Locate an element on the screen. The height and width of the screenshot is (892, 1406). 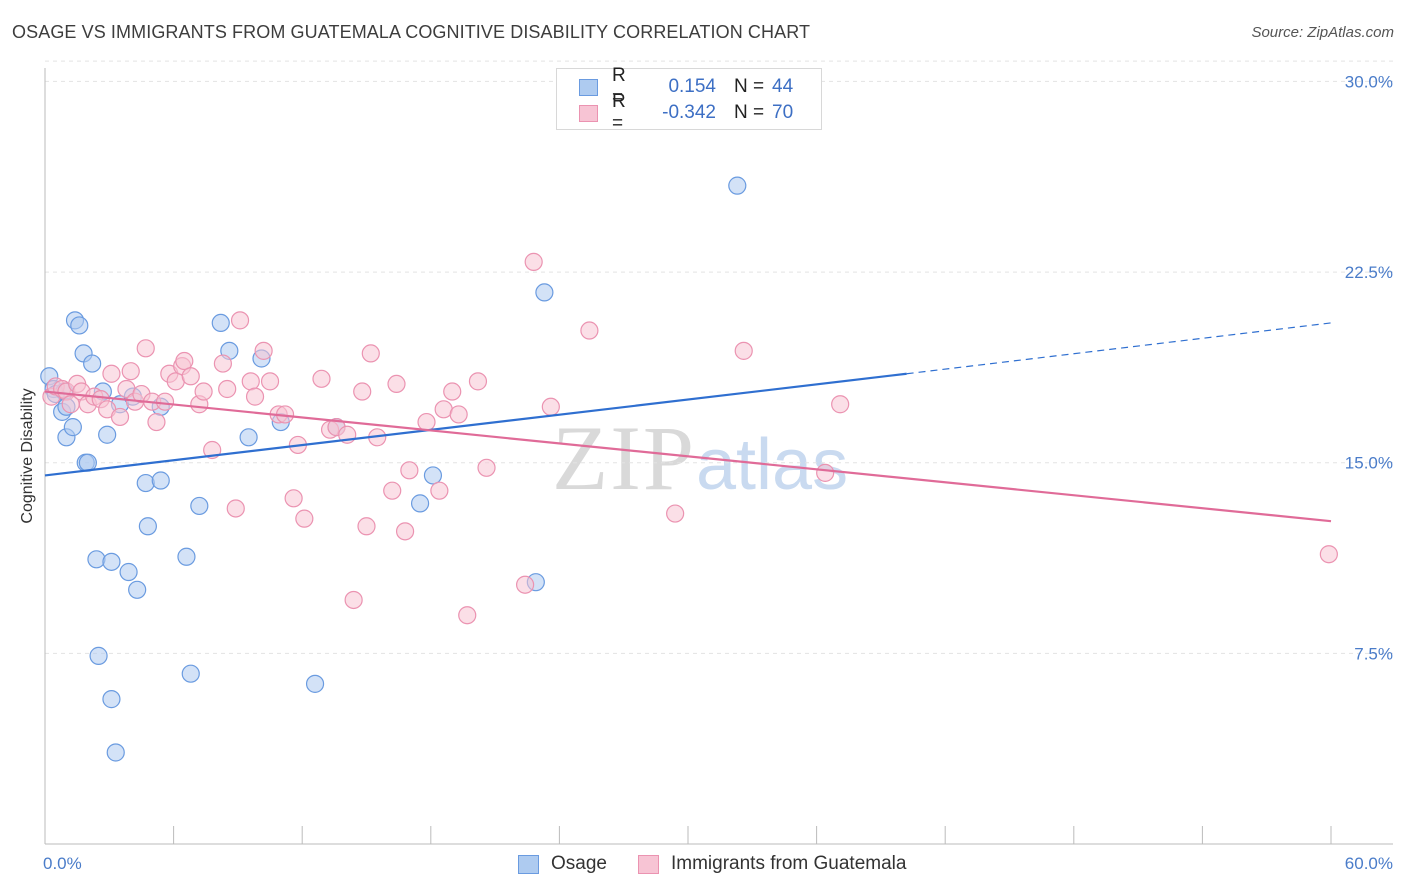
stats-legend: R = 0.154 N = 44 R = -0.342 N = 70 is located at coordinates (689, 99).